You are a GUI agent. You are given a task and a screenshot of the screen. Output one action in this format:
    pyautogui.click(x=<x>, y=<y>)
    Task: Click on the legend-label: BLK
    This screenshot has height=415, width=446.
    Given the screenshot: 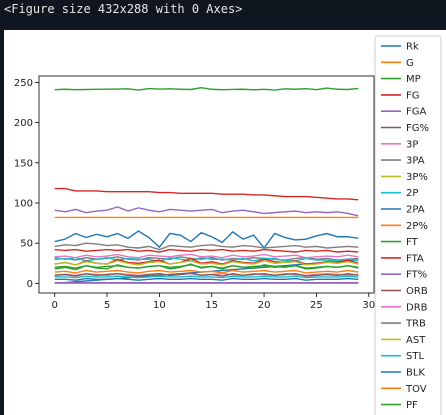 What is the action you would take?
    pyautogui.click(x=415, y=373)
    